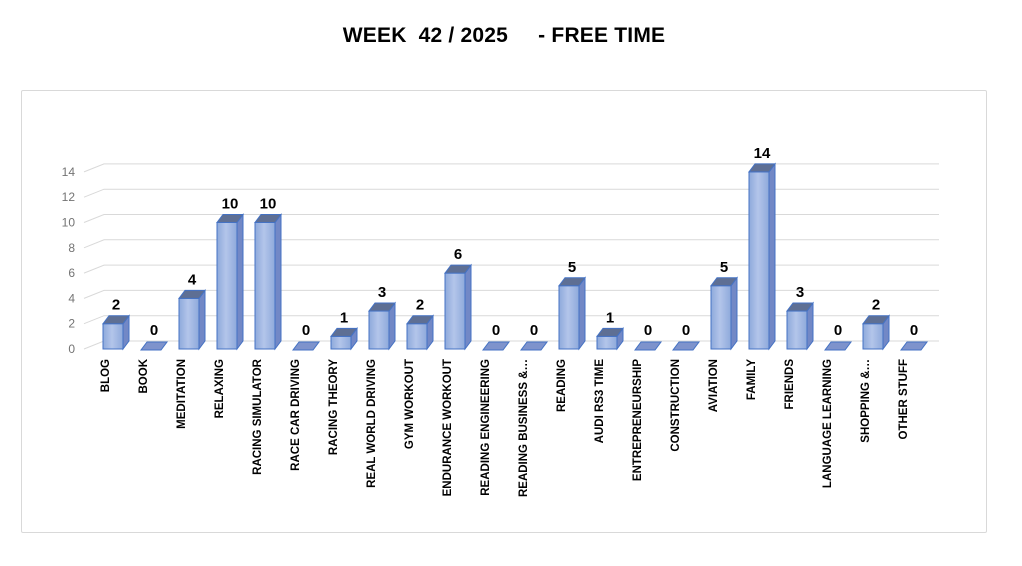  Describe the element at coordinates (182, 394) in the screenshot. I see `category-label: MEDITATION` at that location.